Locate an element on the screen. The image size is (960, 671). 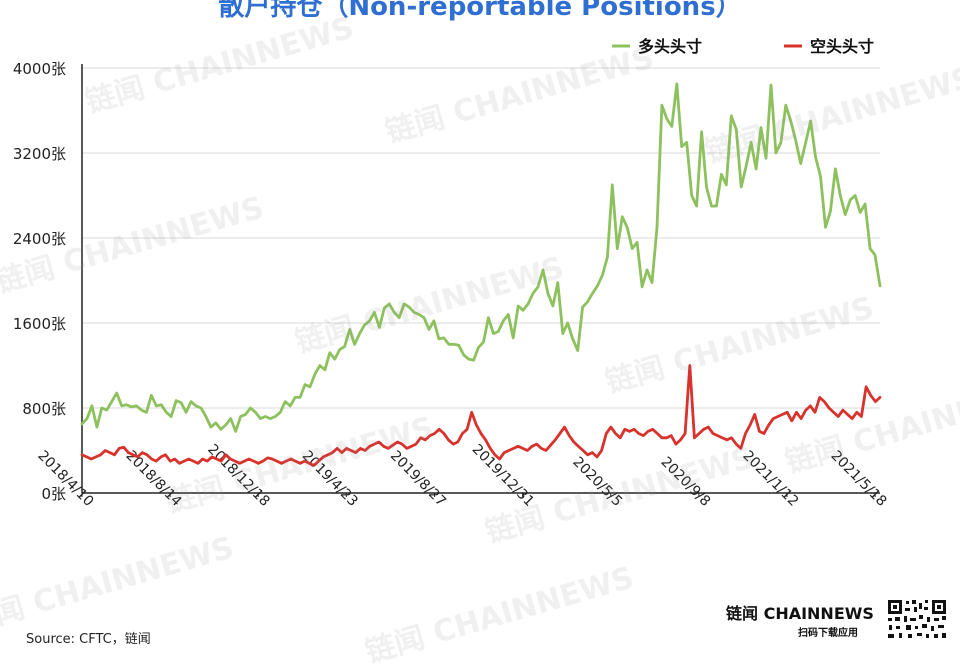
chart-title: 散户持仓（Non-reportable Positions） is located at coordinates (480, 11).